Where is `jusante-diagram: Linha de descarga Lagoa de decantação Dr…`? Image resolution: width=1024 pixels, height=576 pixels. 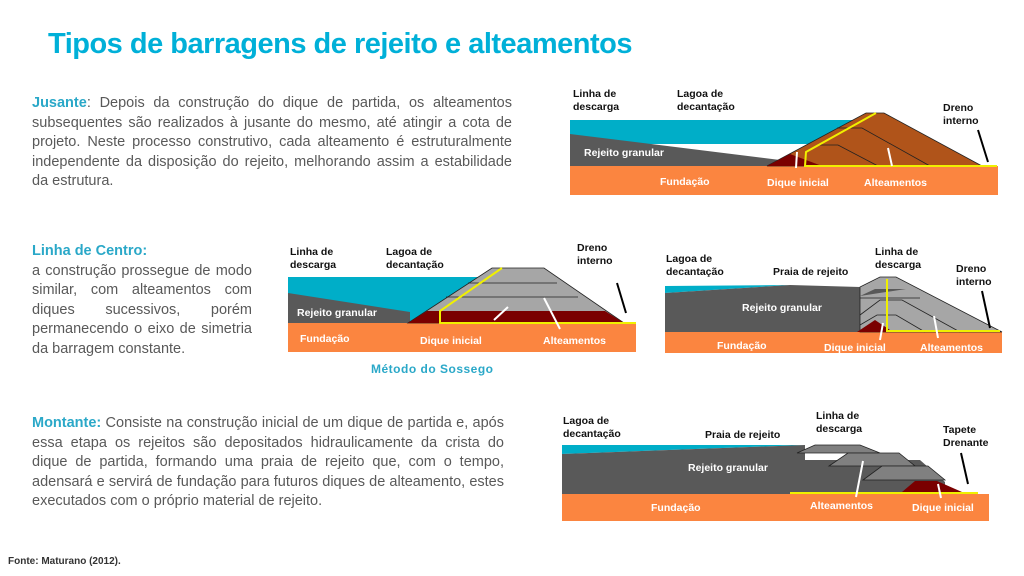 jusante-diagram: Linha de descarga Lagoa de decantação Dr… is located at coordinates (784, 141).